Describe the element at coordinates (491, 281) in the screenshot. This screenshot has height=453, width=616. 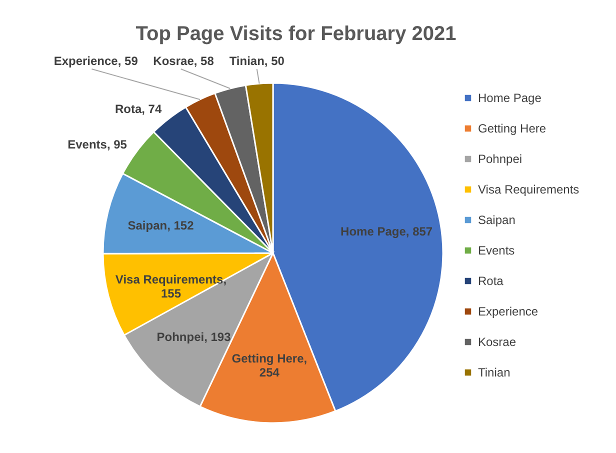
I see `legend-label: Rota` at that location.